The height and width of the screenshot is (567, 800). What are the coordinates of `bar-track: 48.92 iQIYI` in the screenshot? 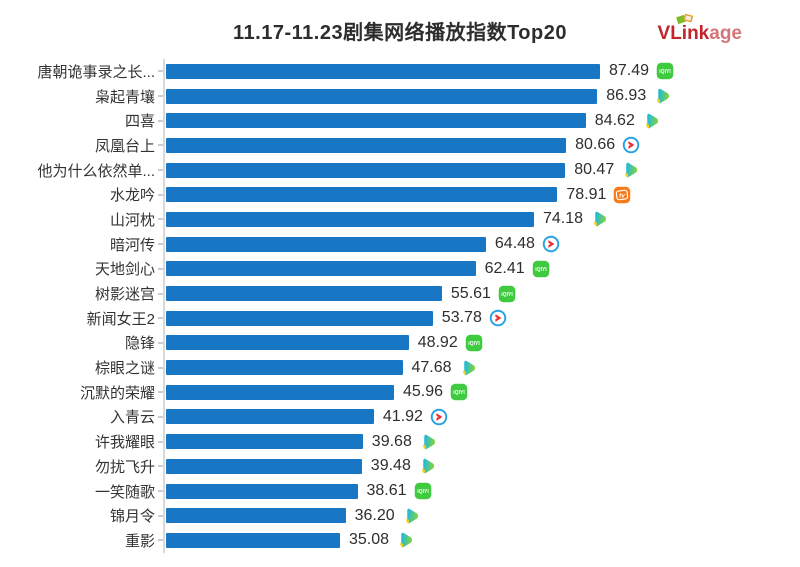 It's located at (481, 343).